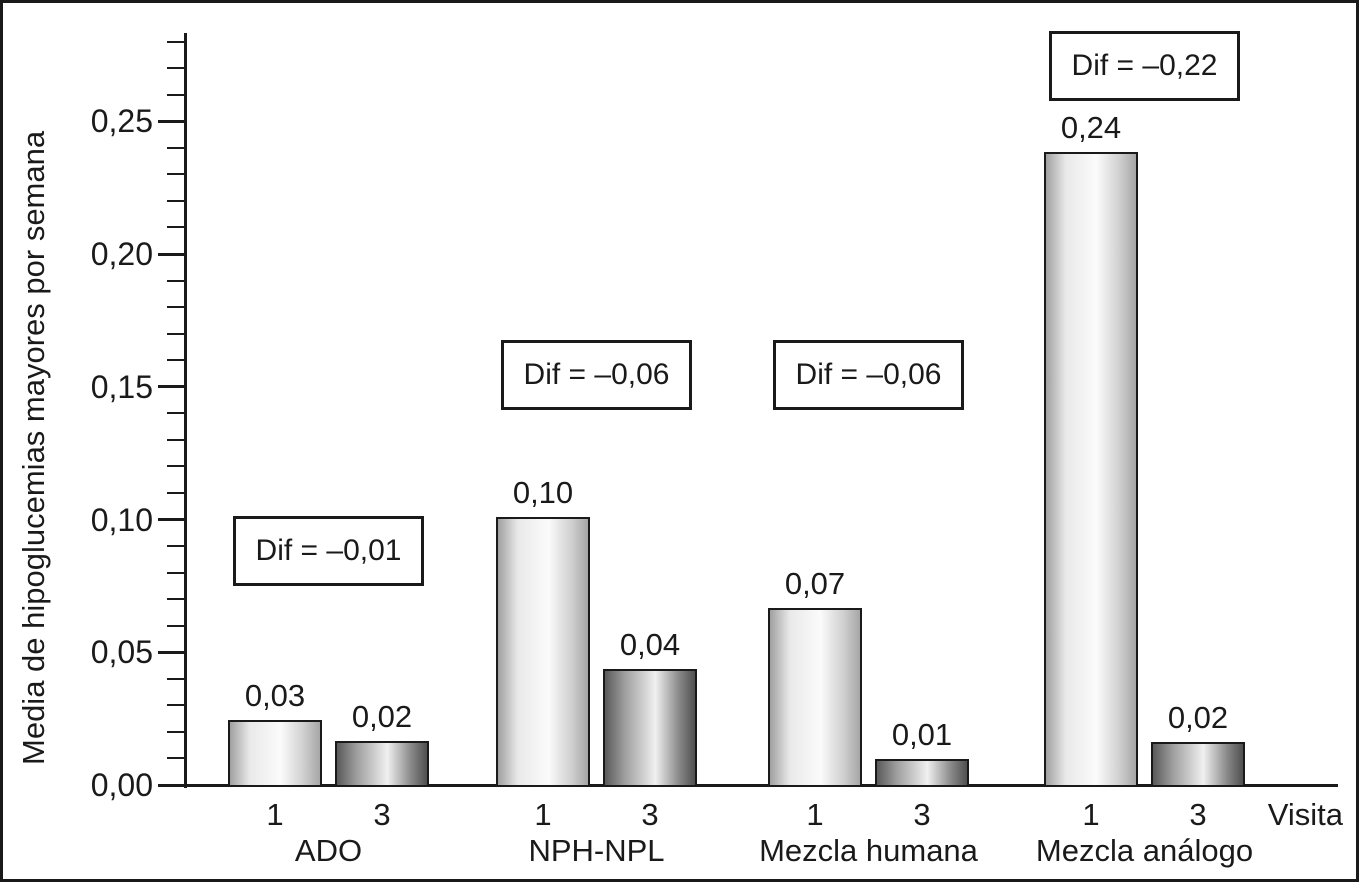 This screenshot has height=882, width=1359. I want to click on x-axis-title: Visita, so click(1305, 814).